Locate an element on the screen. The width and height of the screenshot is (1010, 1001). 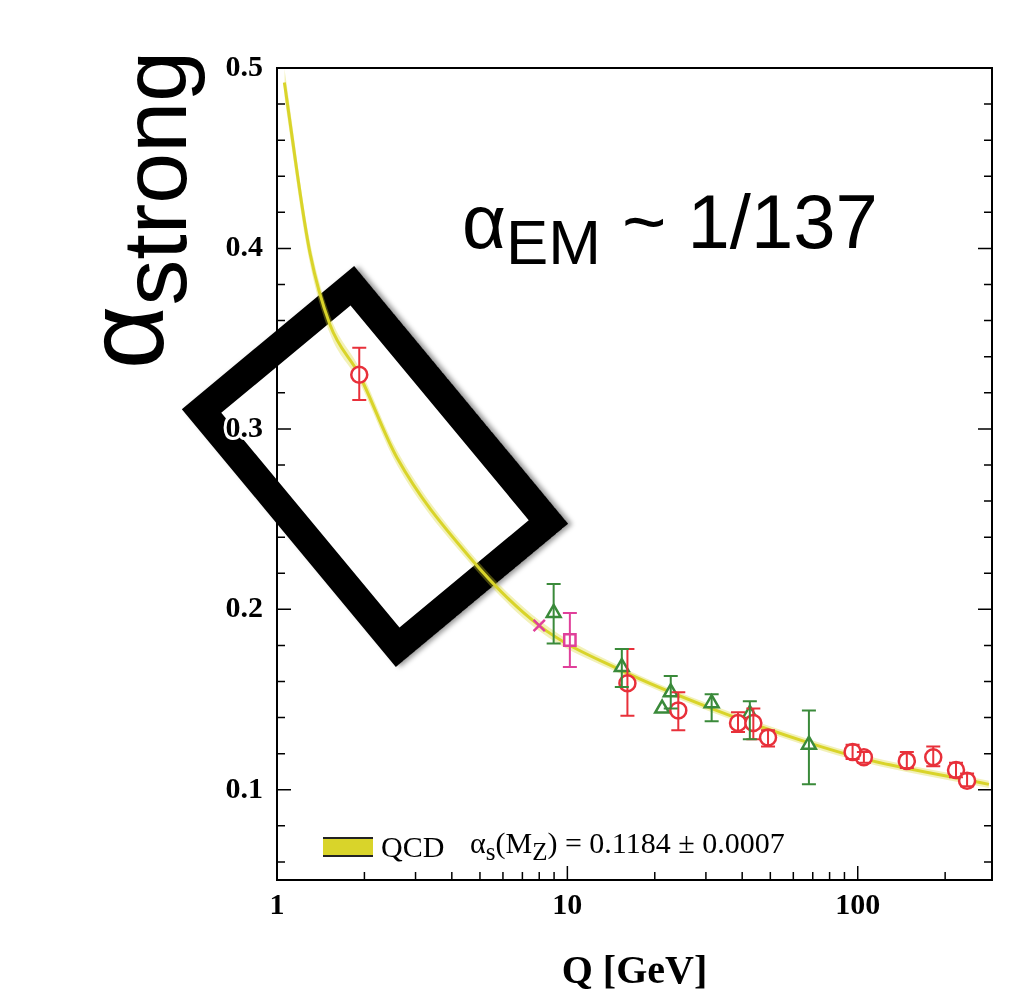
x-tick-label: 10 is located at coordinates (567, 903).